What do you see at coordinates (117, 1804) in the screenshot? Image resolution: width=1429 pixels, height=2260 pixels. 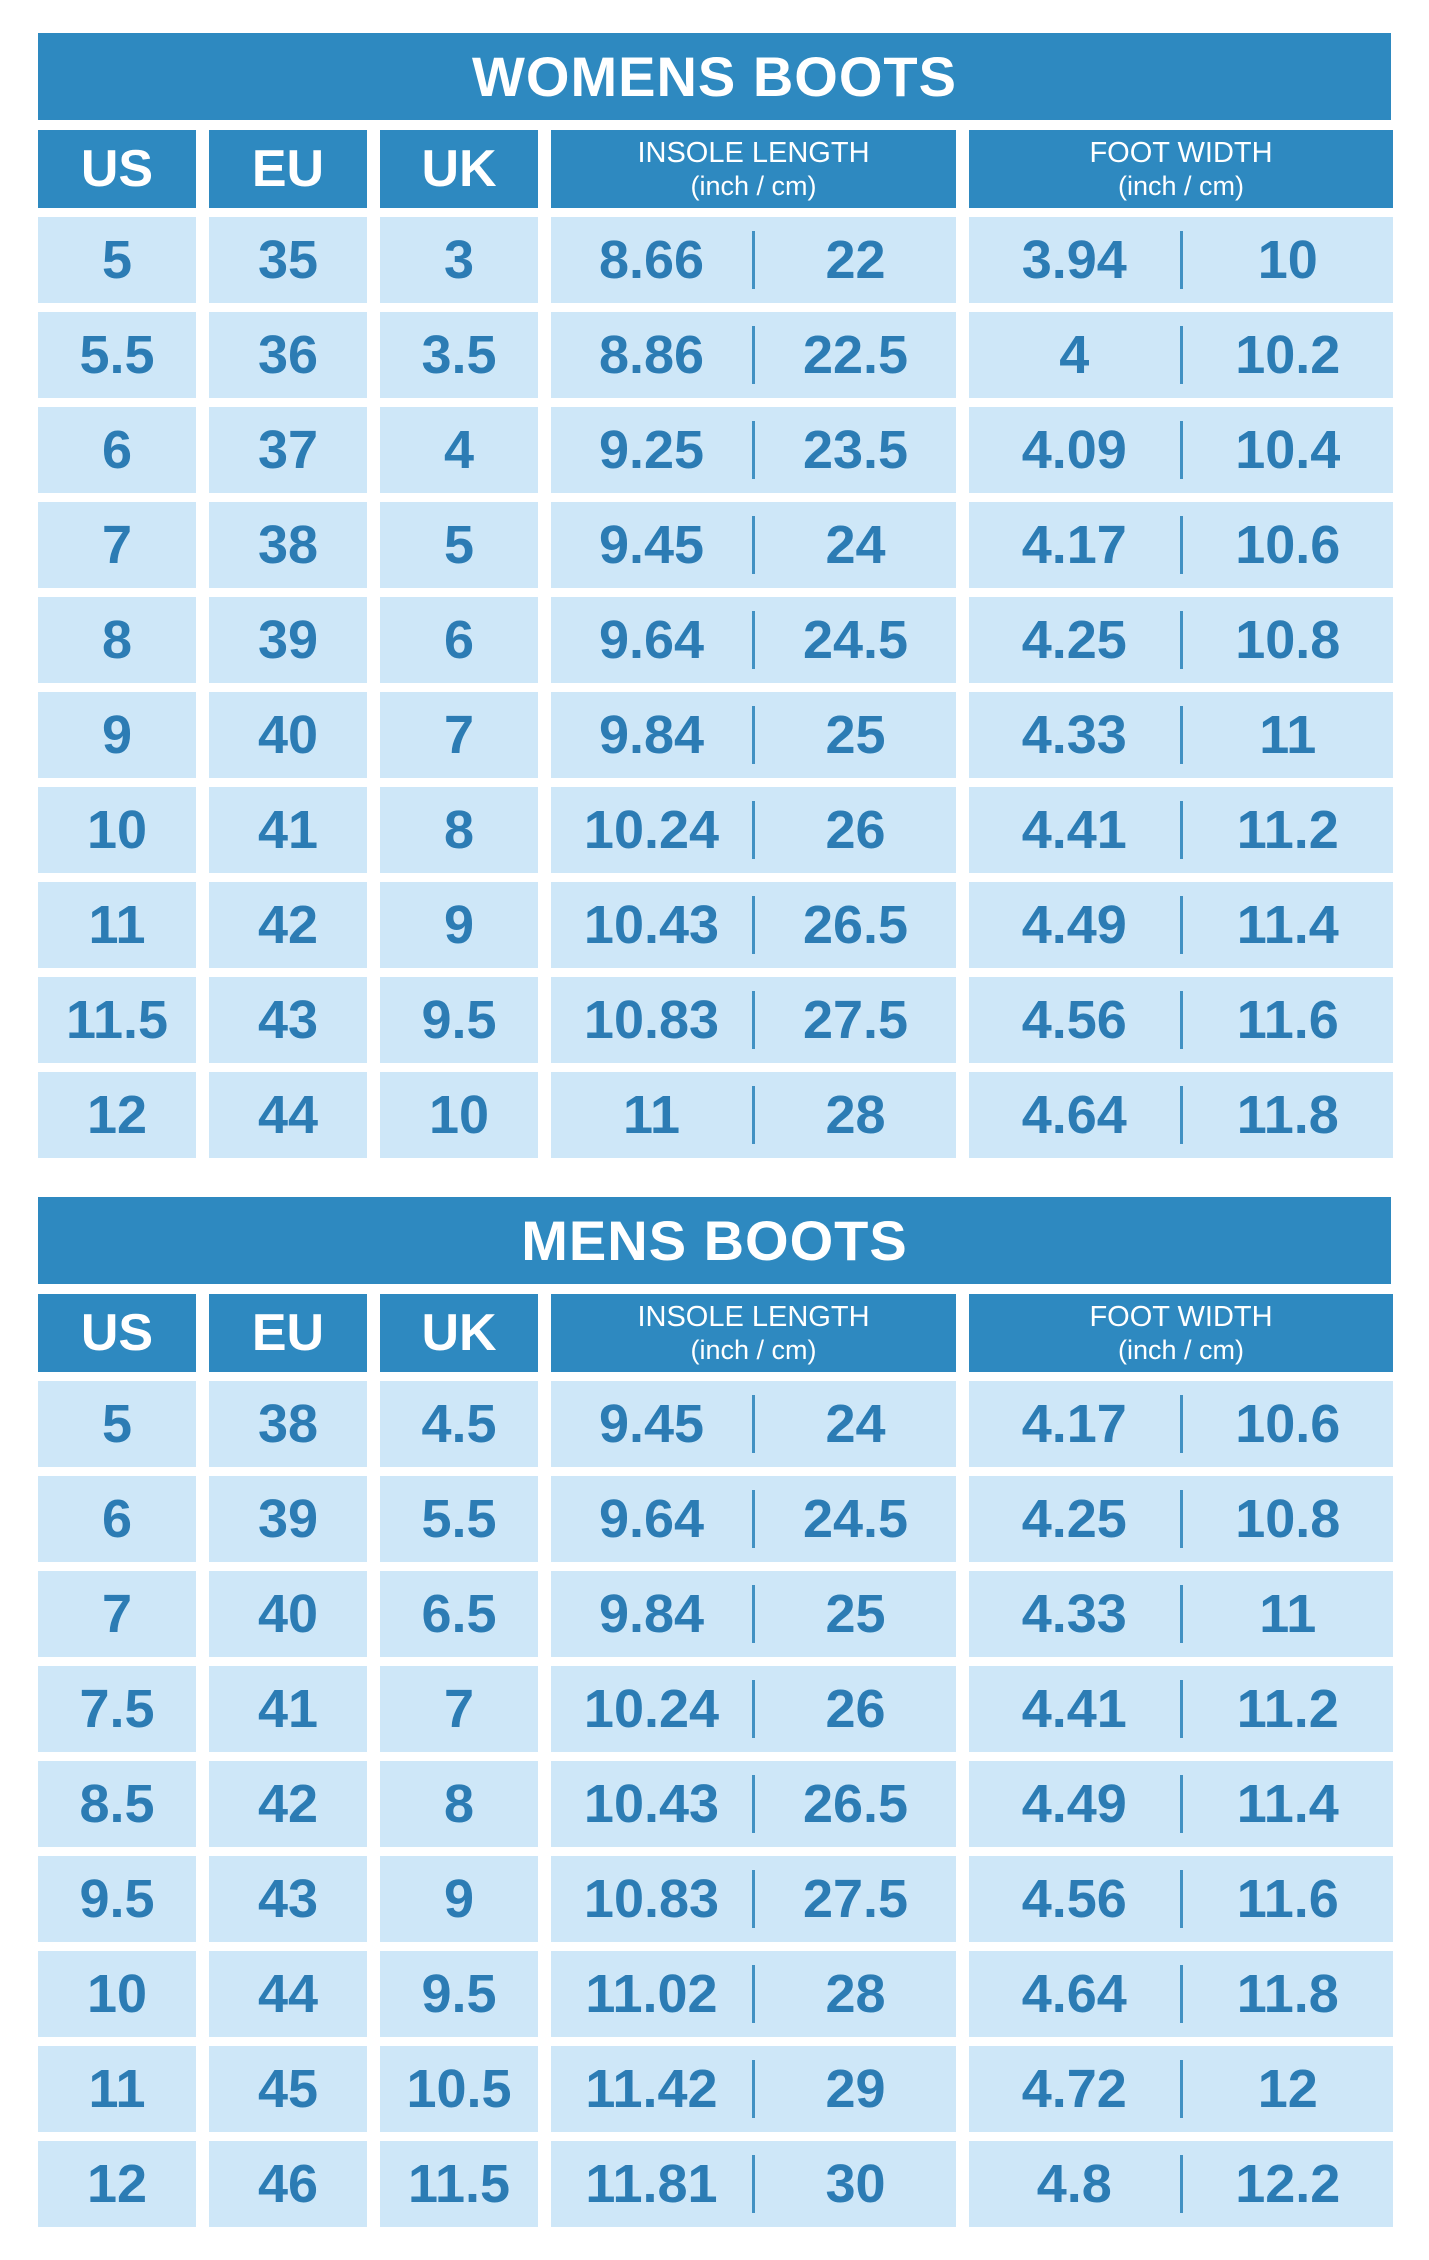 I see `us-size-cell: 8.5` at bounding box center [117, 1804].